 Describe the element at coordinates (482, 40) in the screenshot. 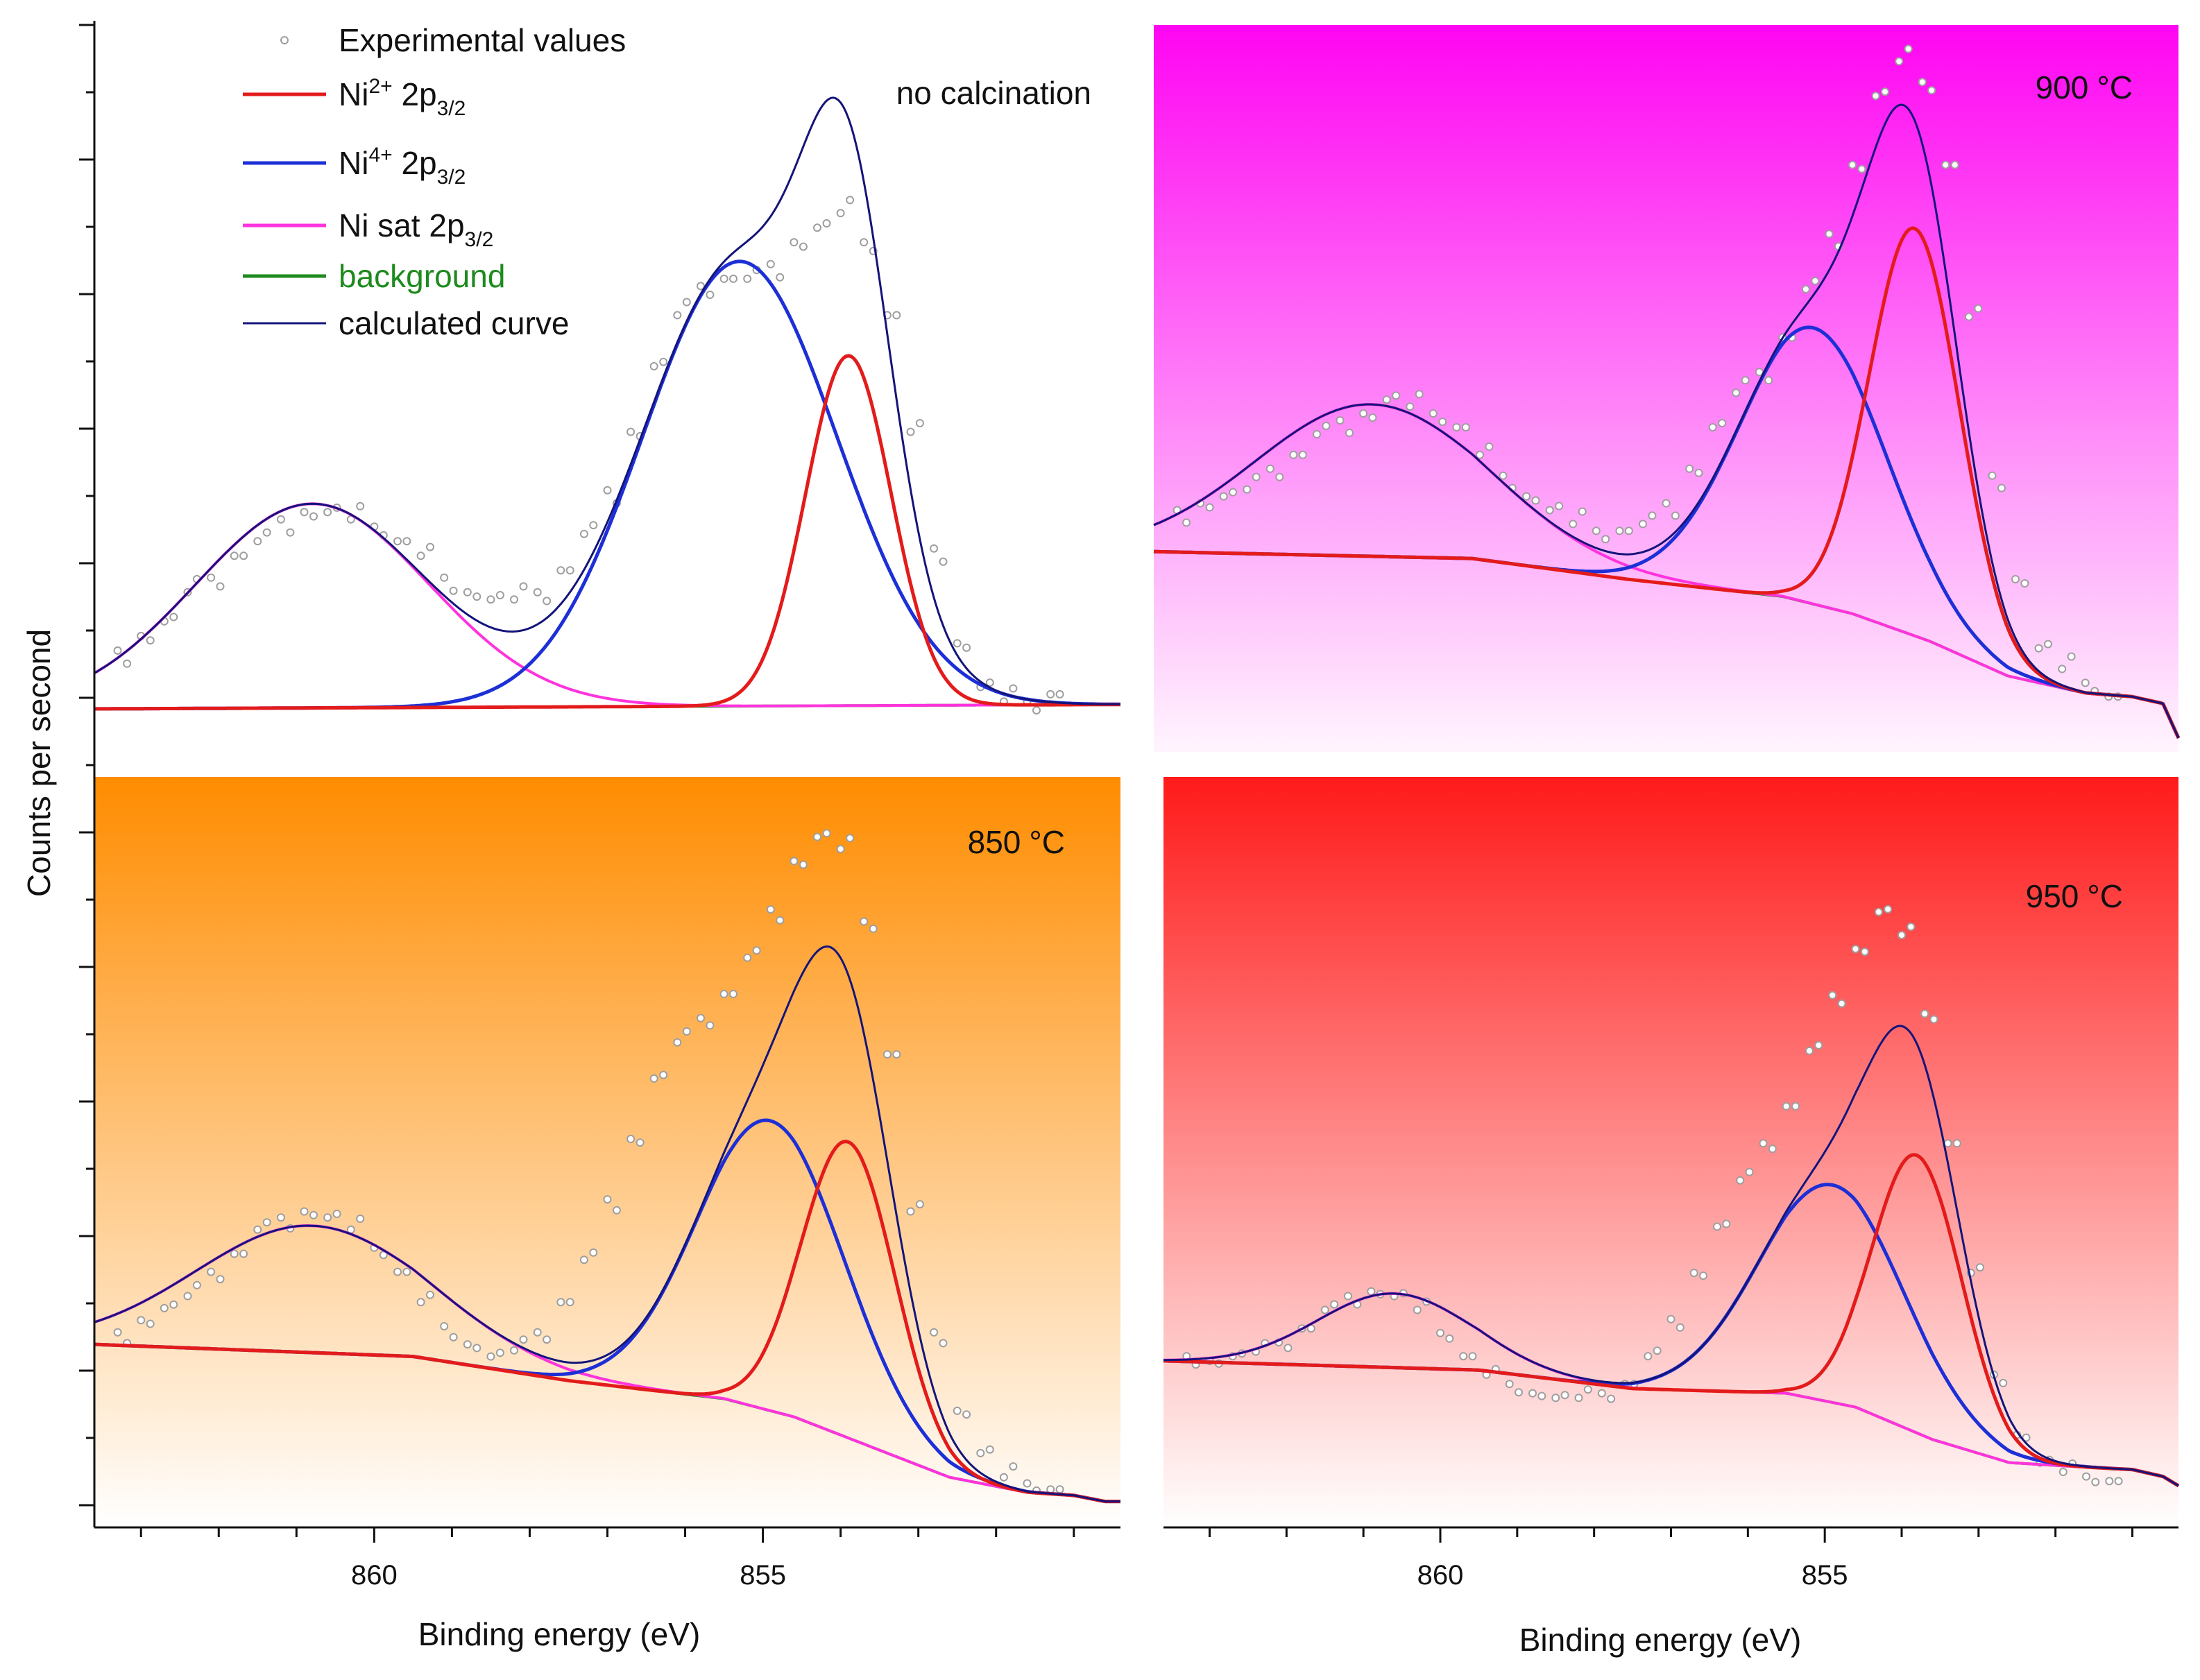

I see `legend-label: Experimental values` at that location.